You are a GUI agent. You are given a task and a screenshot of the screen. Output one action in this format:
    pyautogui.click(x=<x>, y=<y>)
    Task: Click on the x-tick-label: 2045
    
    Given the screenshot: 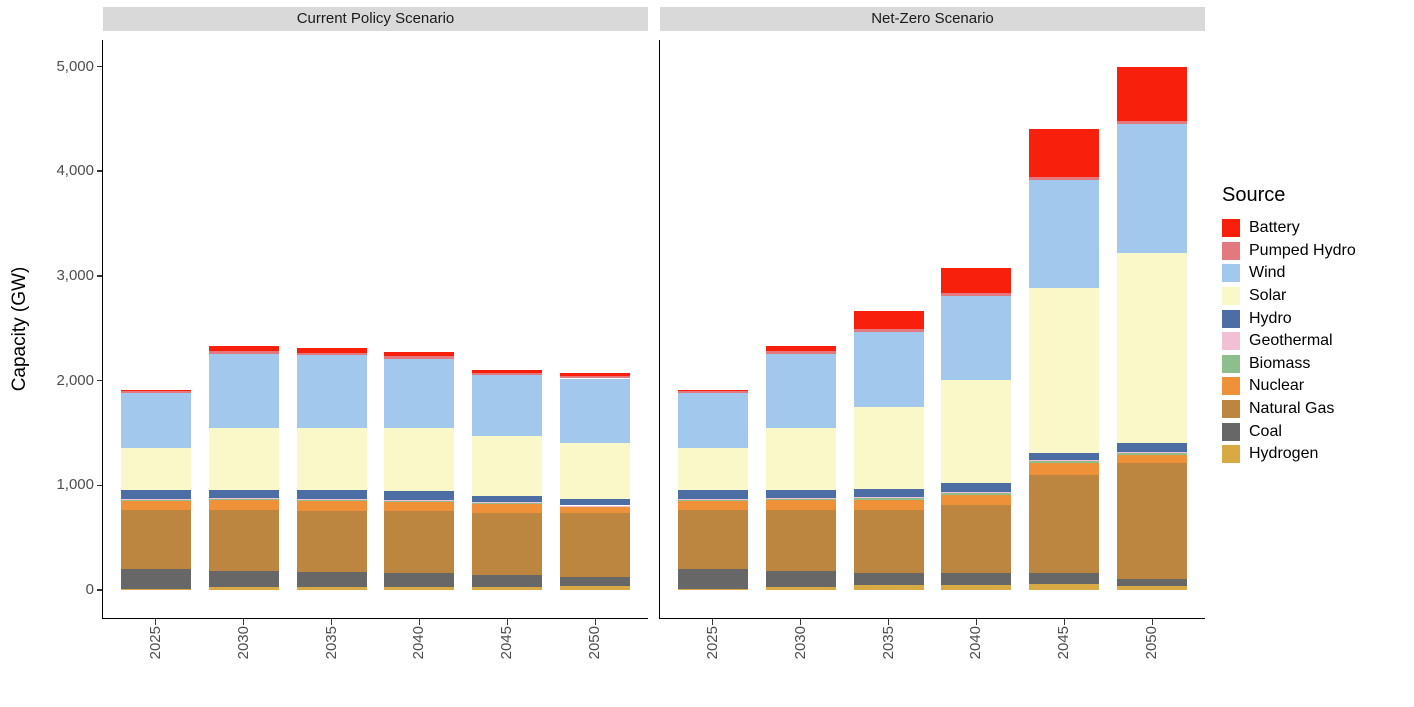 What is the action you would take?
    pyautogui.click(x=1064, y=643)
    